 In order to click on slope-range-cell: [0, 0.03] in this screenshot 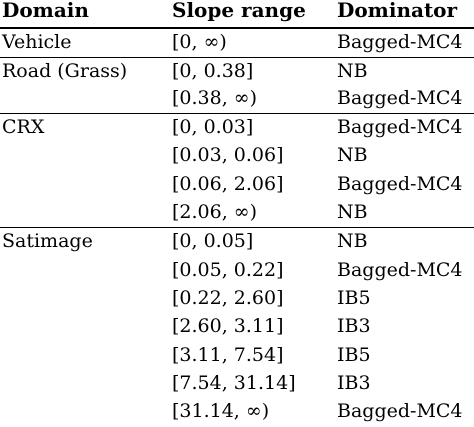, I will do `click(213, 127)`.